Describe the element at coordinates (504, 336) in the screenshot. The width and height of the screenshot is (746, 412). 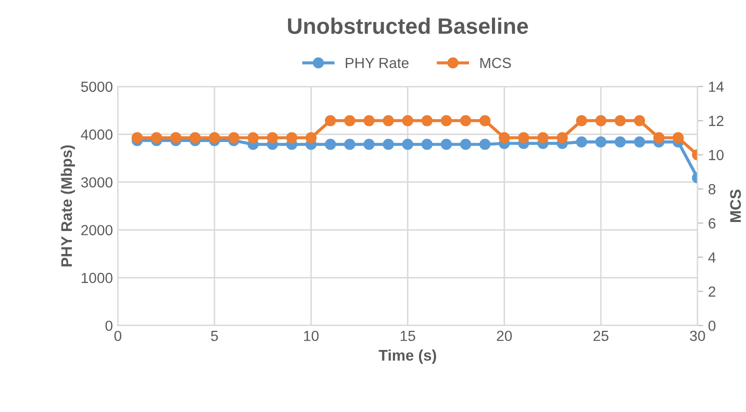
I see `x-tick-label: 20` at that location.